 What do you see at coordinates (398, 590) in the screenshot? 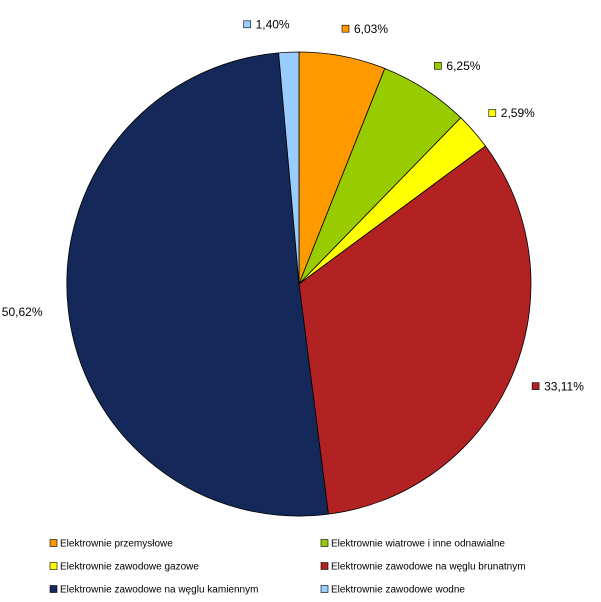
I see `legend-label: Elektrownie zawodowe wodne` at bounding box center [398, 590].